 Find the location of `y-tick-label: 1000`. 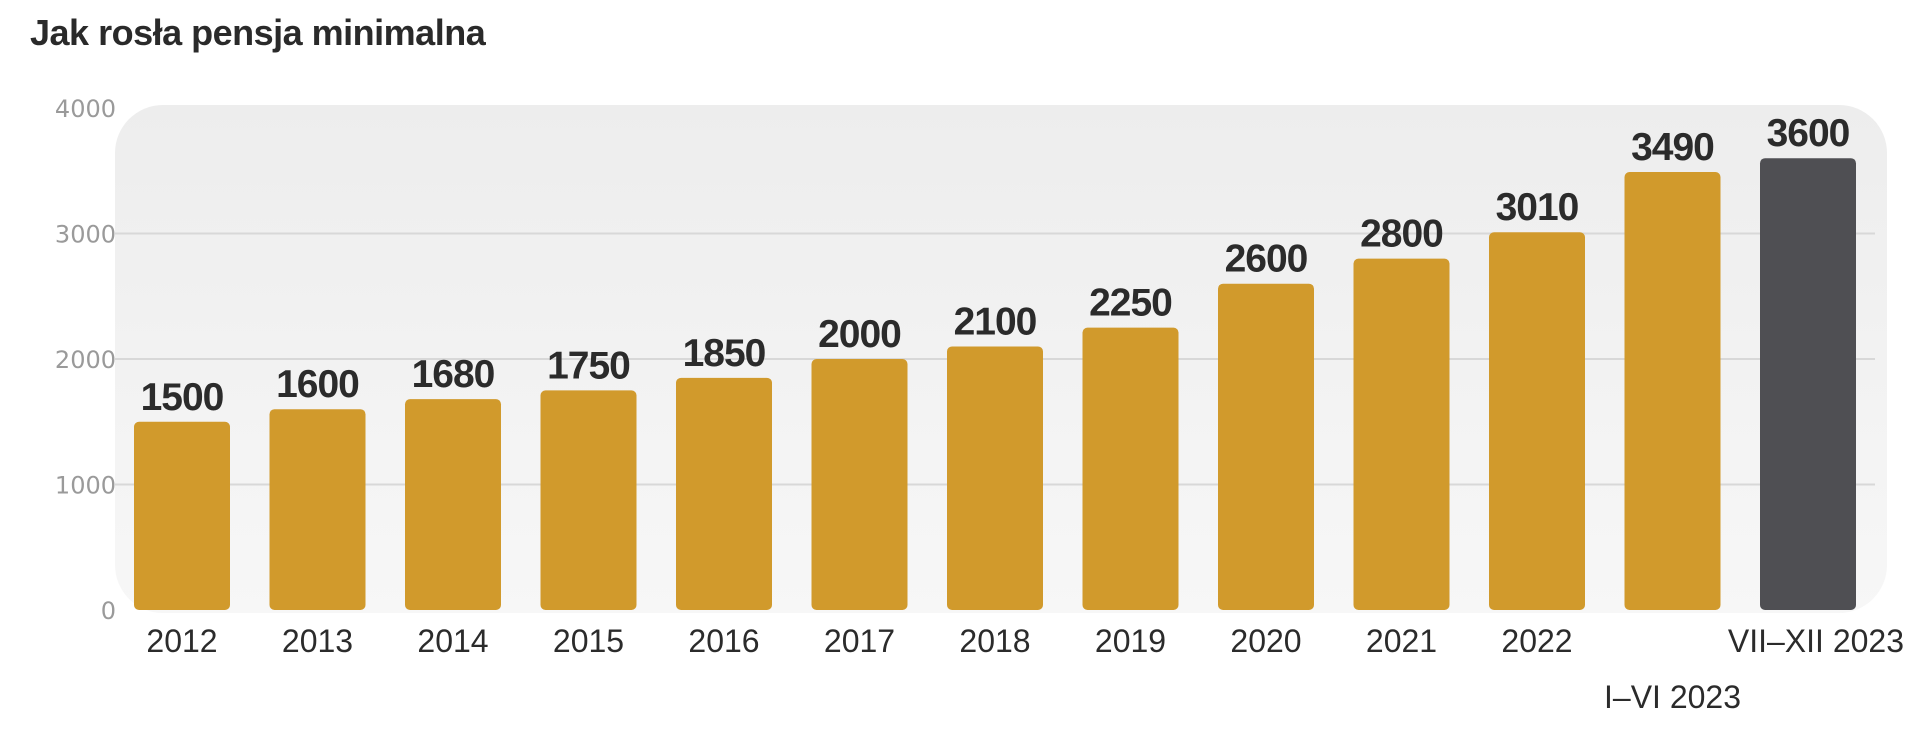

y-tick-label: 1000 is located at coordinates (85, 486).